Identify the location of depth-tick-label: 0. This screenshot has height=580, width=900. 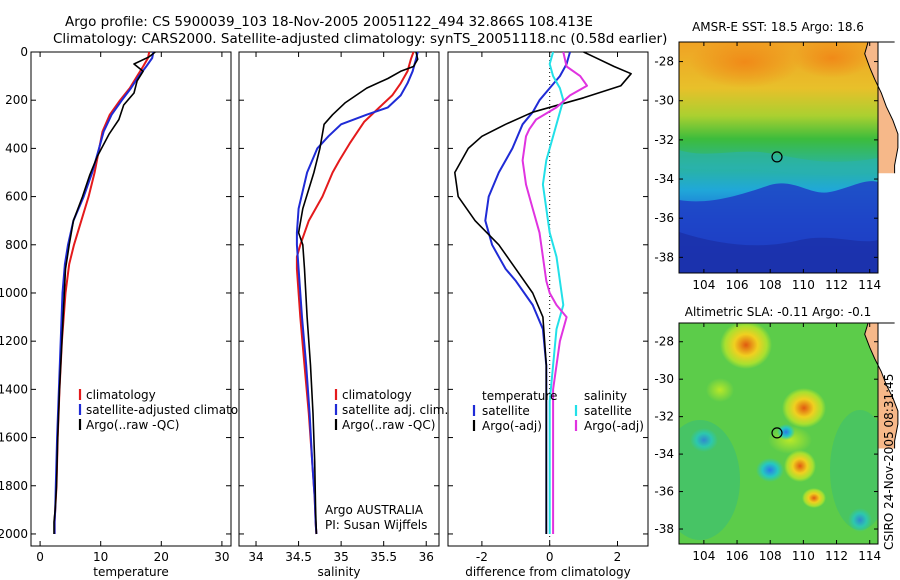
(24, 52).